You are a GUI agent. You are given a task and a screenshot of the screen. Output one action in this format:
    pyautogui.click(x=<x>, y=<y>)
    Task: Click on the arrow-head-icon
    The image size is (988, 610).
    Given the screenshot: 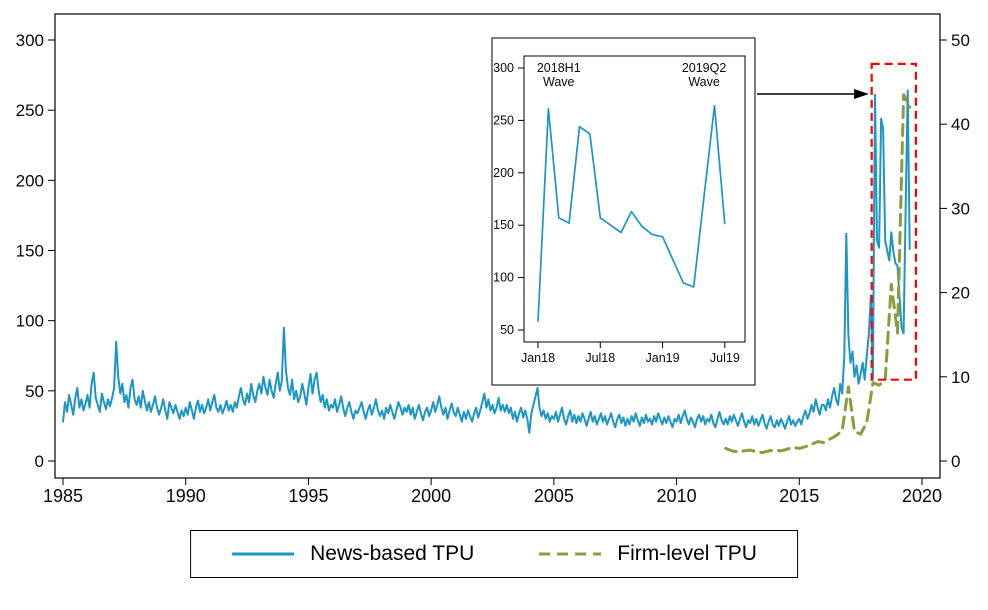 What is the action you would take?
    pyautogui.click(x=861, y=94)
    